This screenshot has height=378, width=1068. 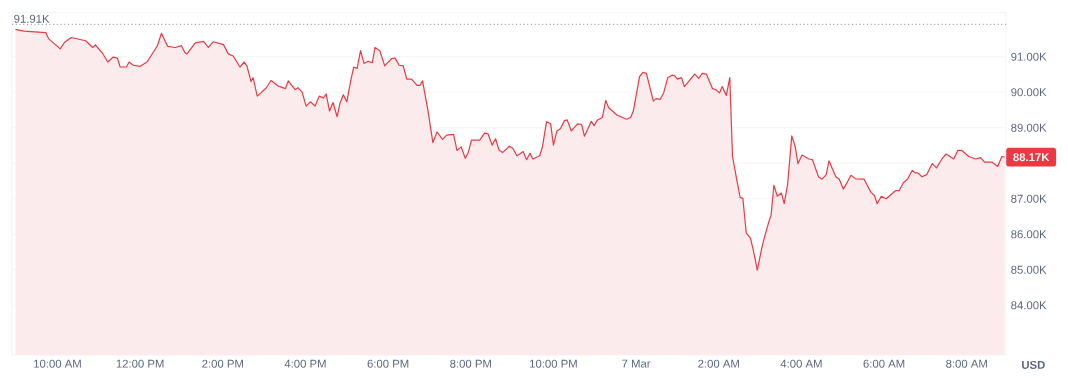 What do you see at coordinates (140, 363) in the screenshot?
I see `x-tick-label: 12:00 PM` at bounding box center [140, 363].